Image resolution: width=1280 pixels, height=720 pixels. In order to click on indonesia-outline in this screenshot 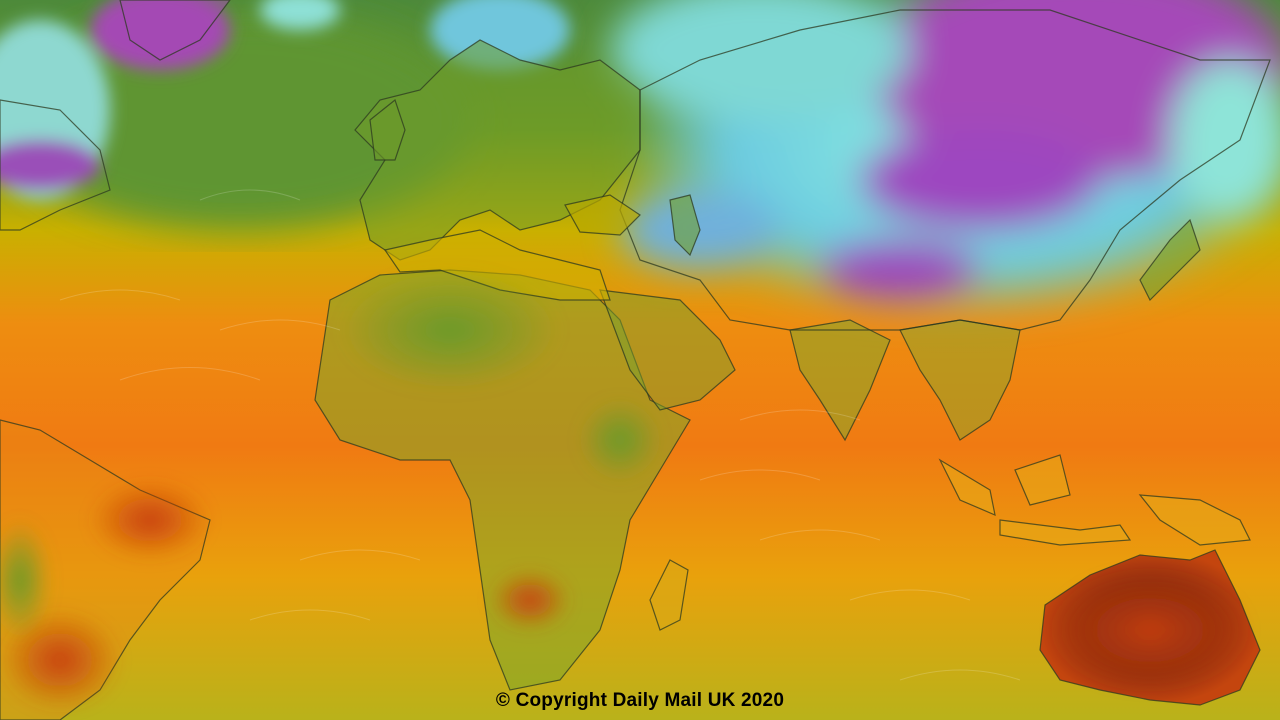, I will do `click(1094, 500)`.